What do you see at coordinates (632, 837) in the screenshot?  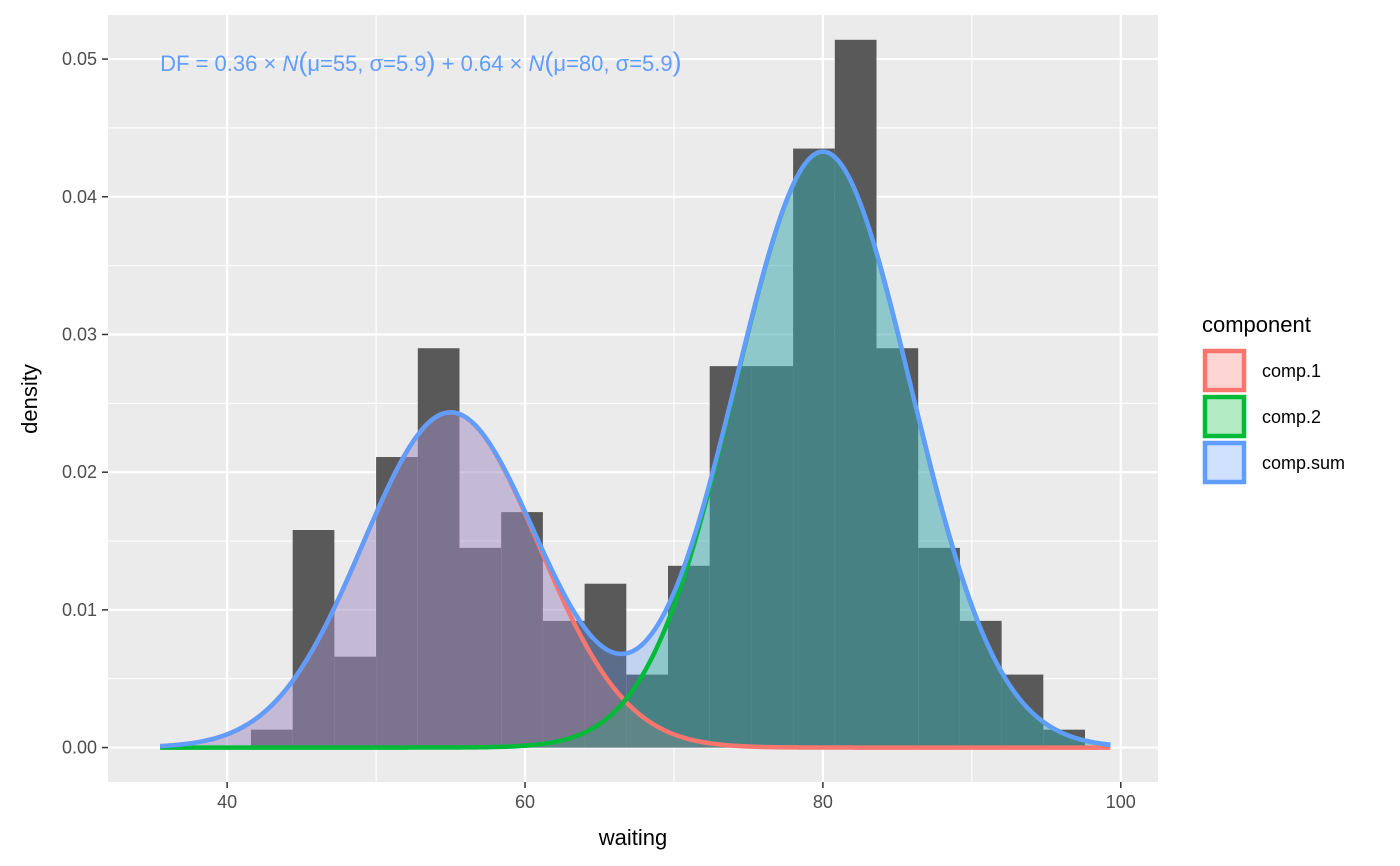 I see `x-axis-title: waiting` at bounding box center [632, 837].